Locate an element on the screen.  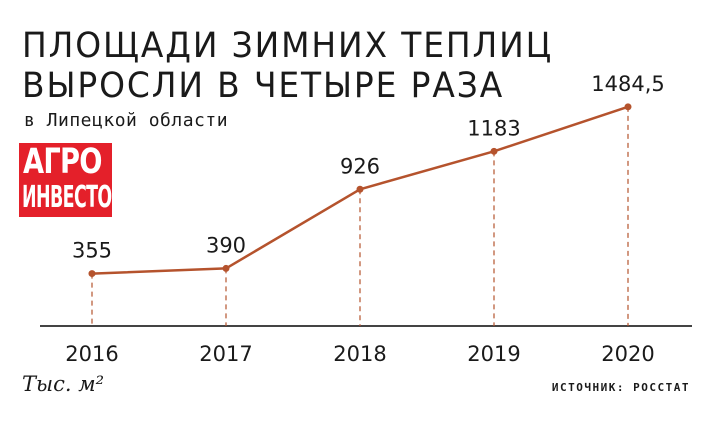
data-point-2017 is located at coordinates (226, 268).